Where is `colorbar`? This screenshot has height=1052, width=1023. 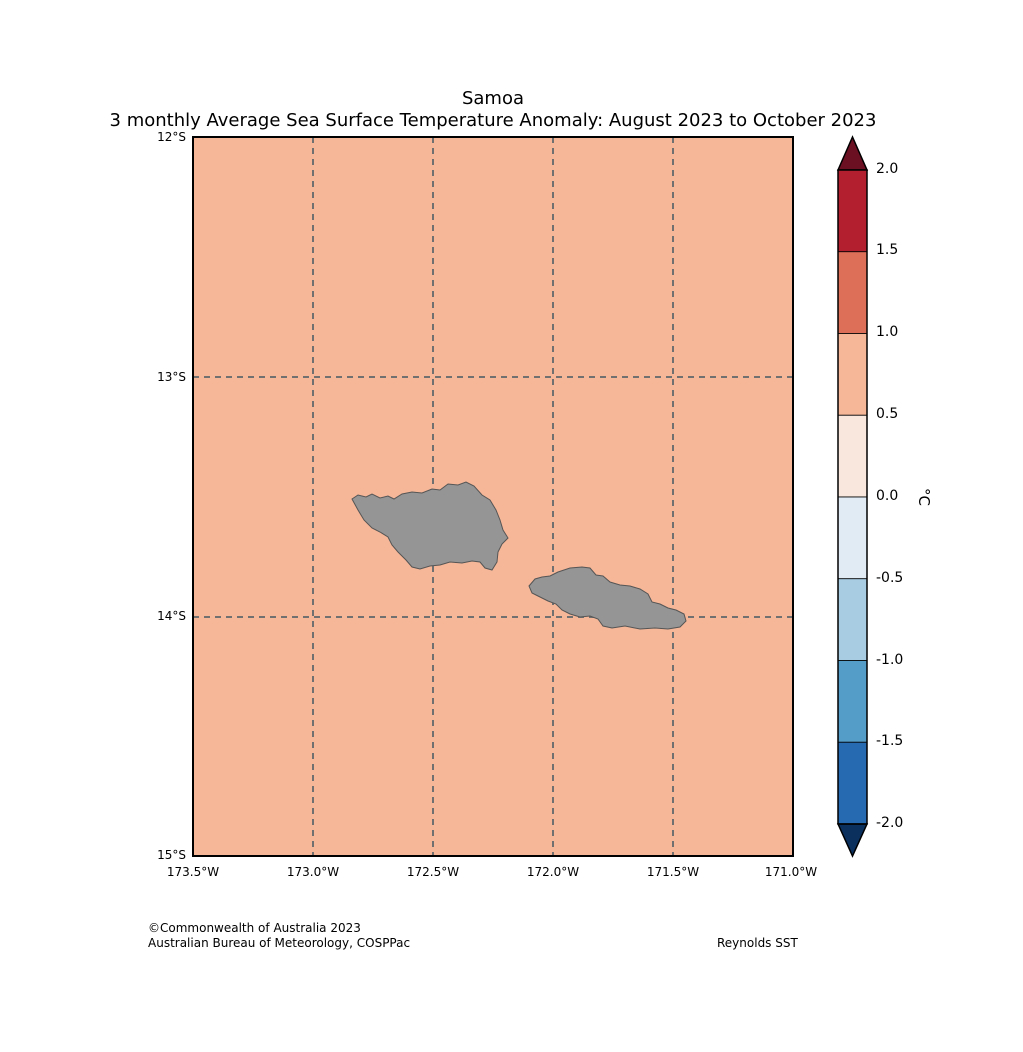
colorbar is located at coordinates (852, 496).